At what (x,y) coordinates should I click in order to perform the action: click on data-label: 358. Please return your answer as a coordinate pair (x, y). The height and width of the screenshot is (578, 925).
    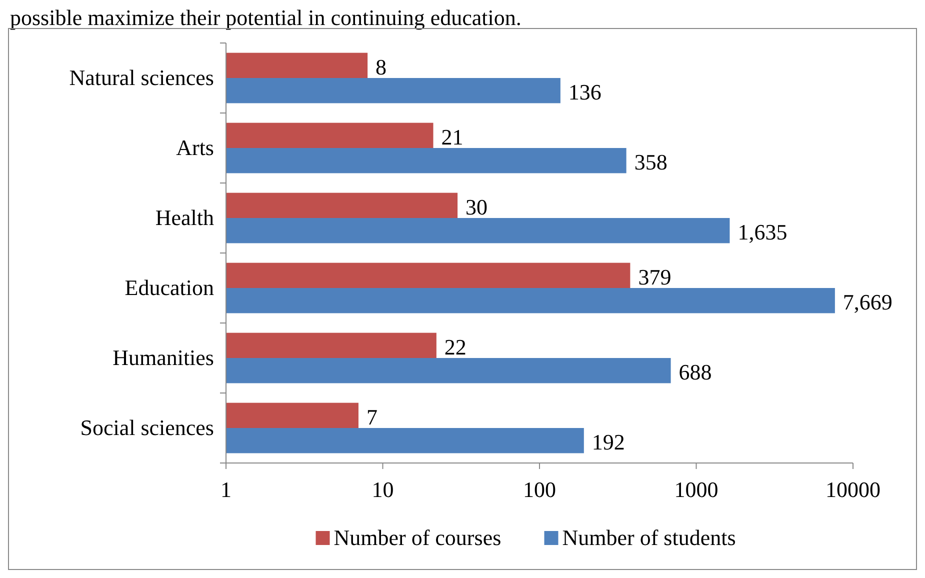
    Looking at the image, I should click on (651, 162).